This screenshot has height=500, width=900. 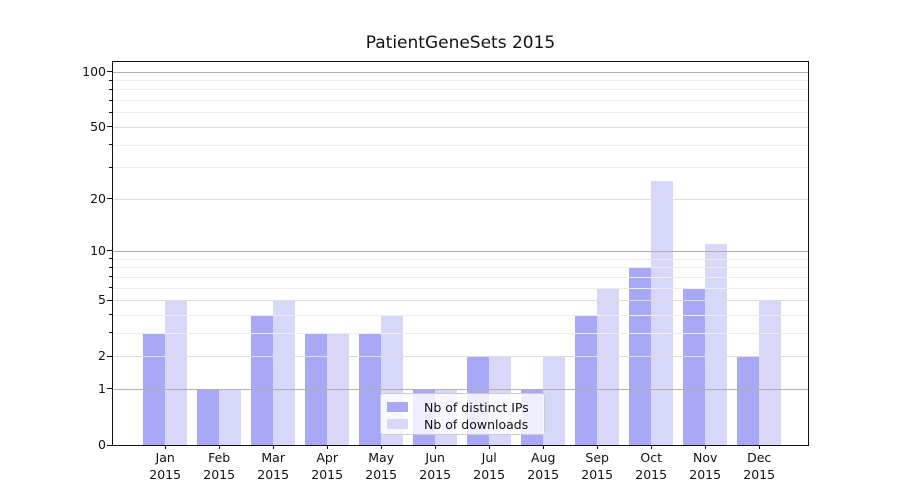 I want to click on bar-nb-of-downloads-feb, so click(x=230, y=416).